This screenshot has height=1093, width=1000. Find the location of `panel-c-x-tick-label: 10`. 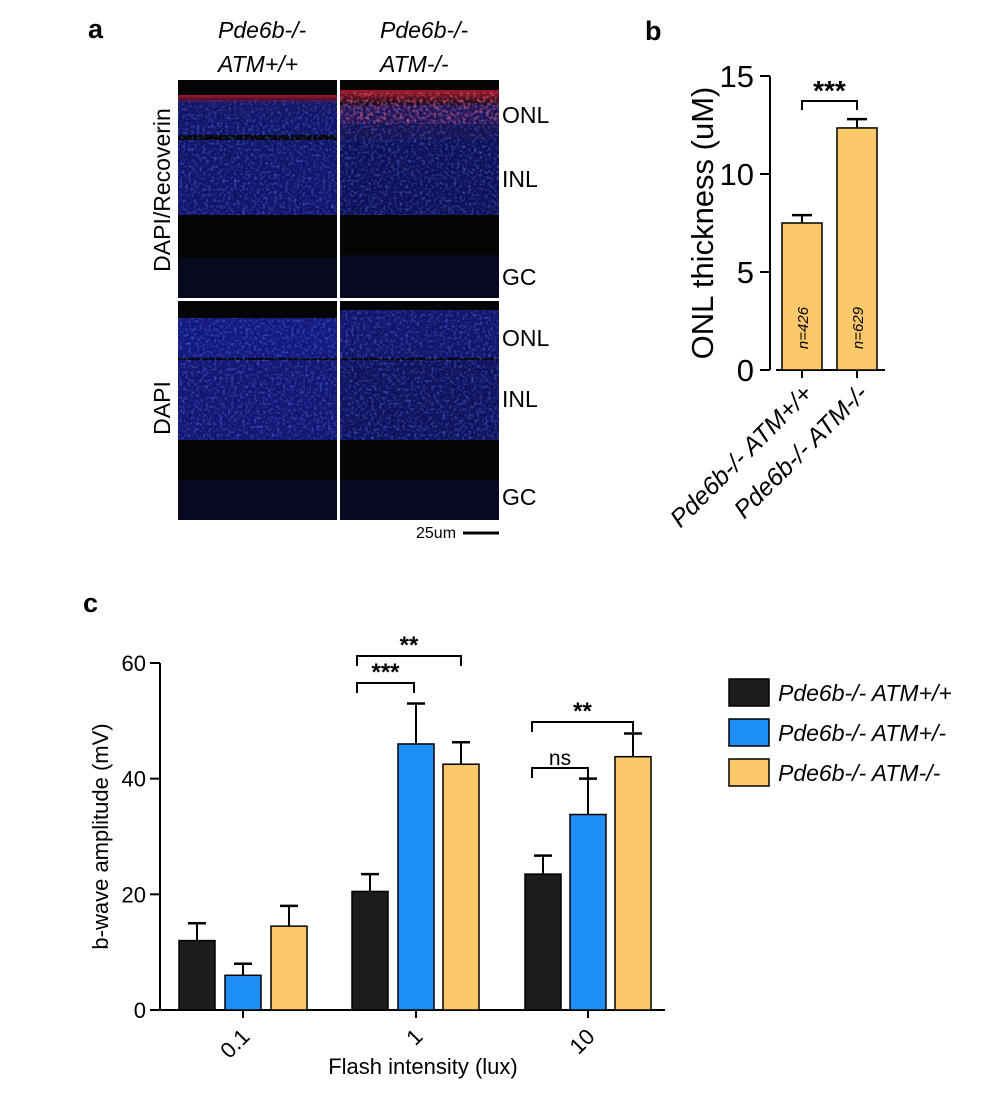

panel-c-x-tick-label: 10 is located at coordinates (582, 1041).